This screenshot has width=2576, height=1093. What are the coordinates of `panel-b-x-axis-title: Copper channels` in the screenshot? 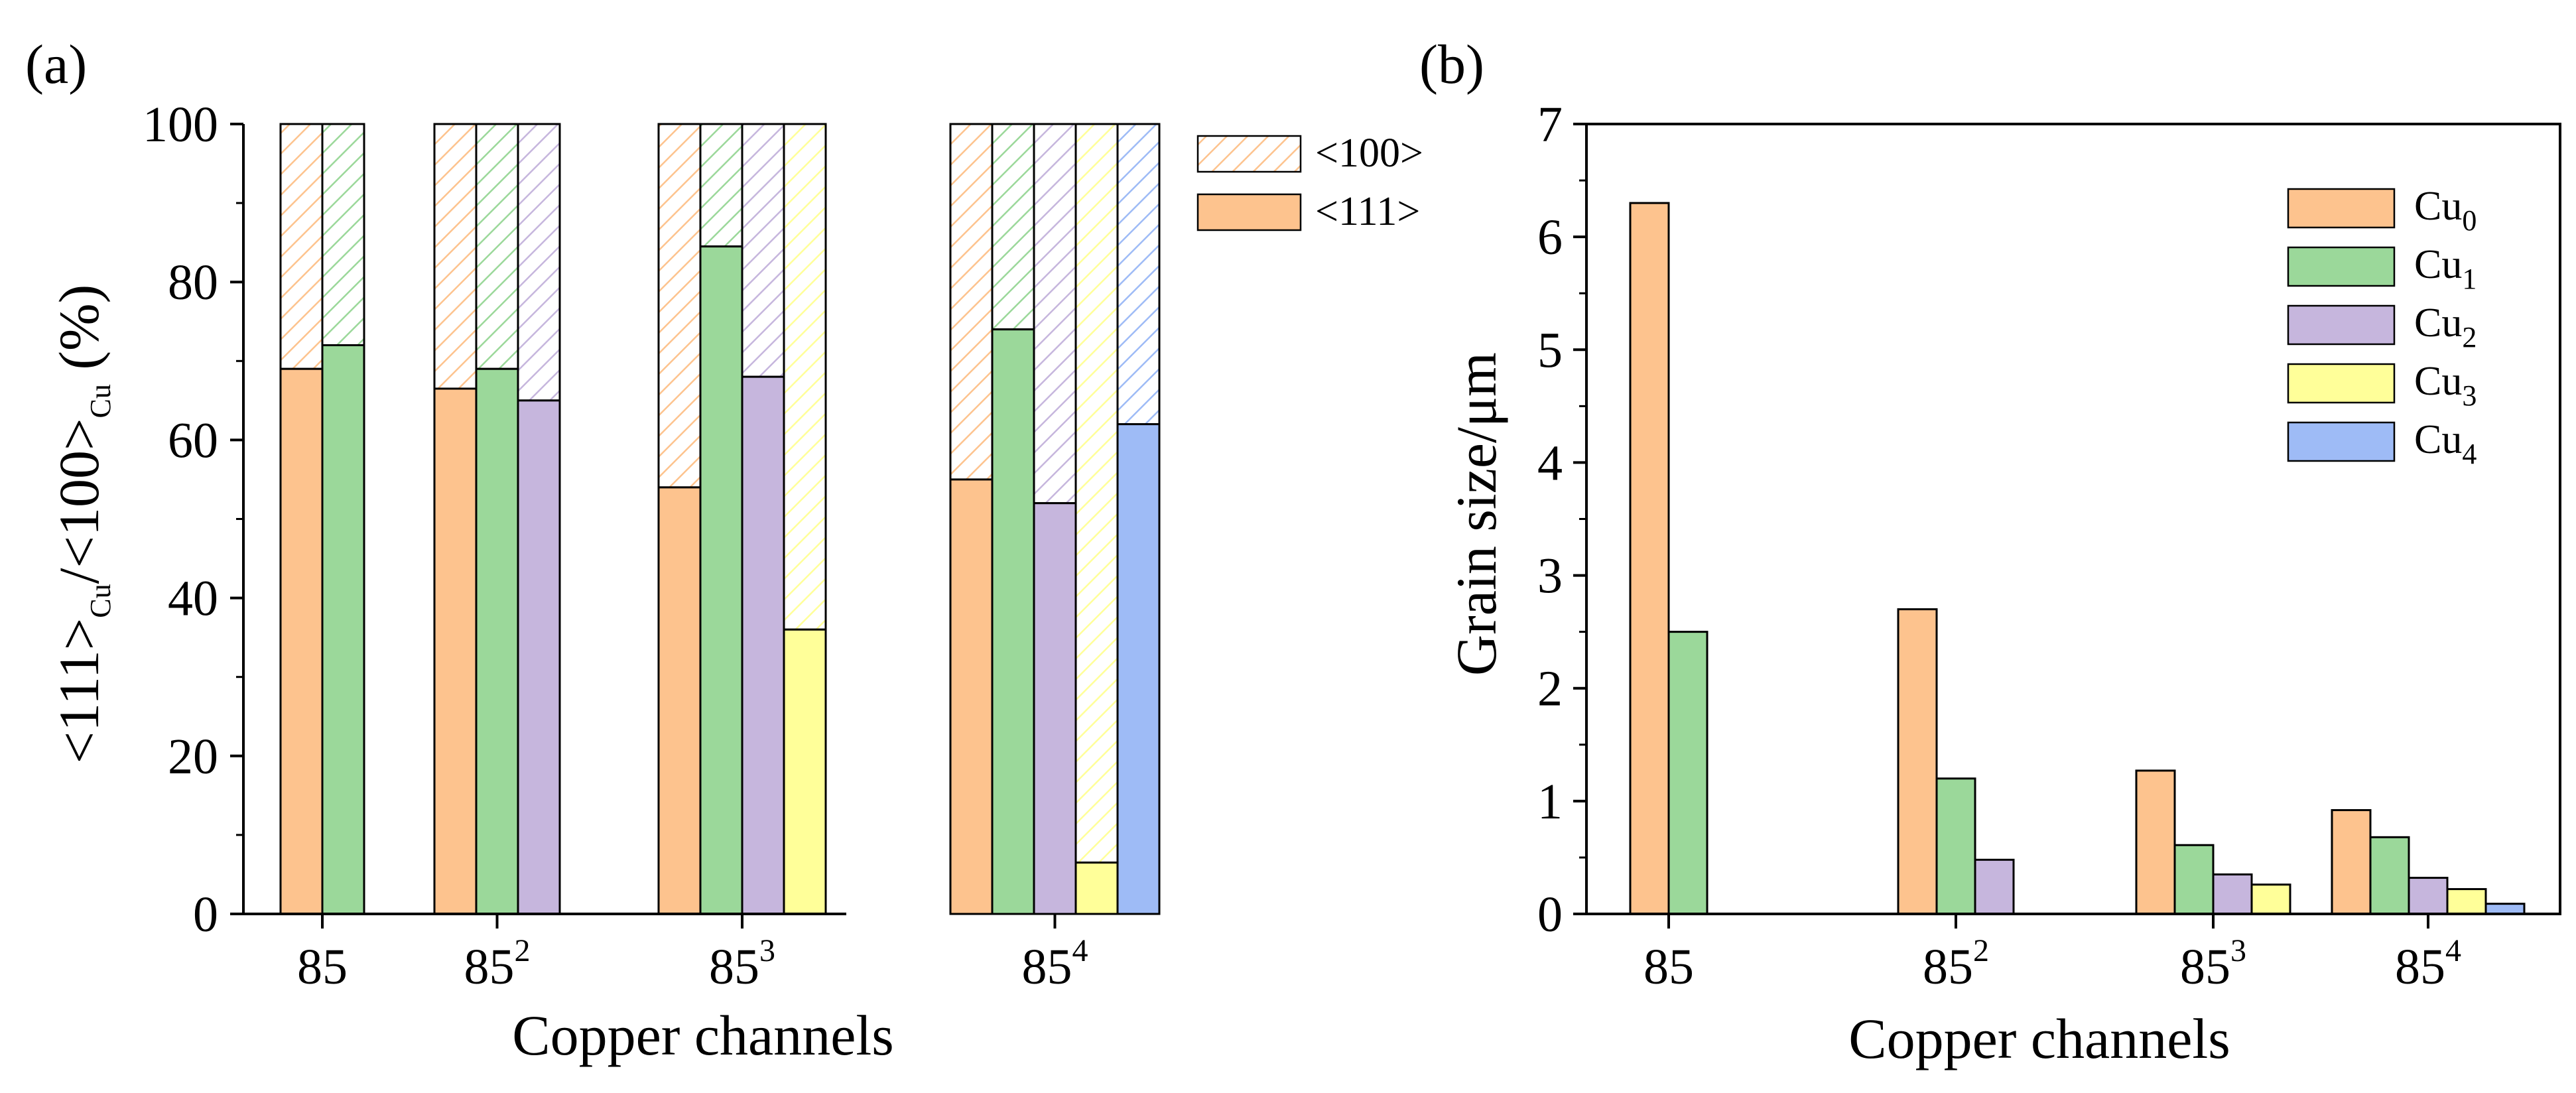 It's located at (2039, 1038).